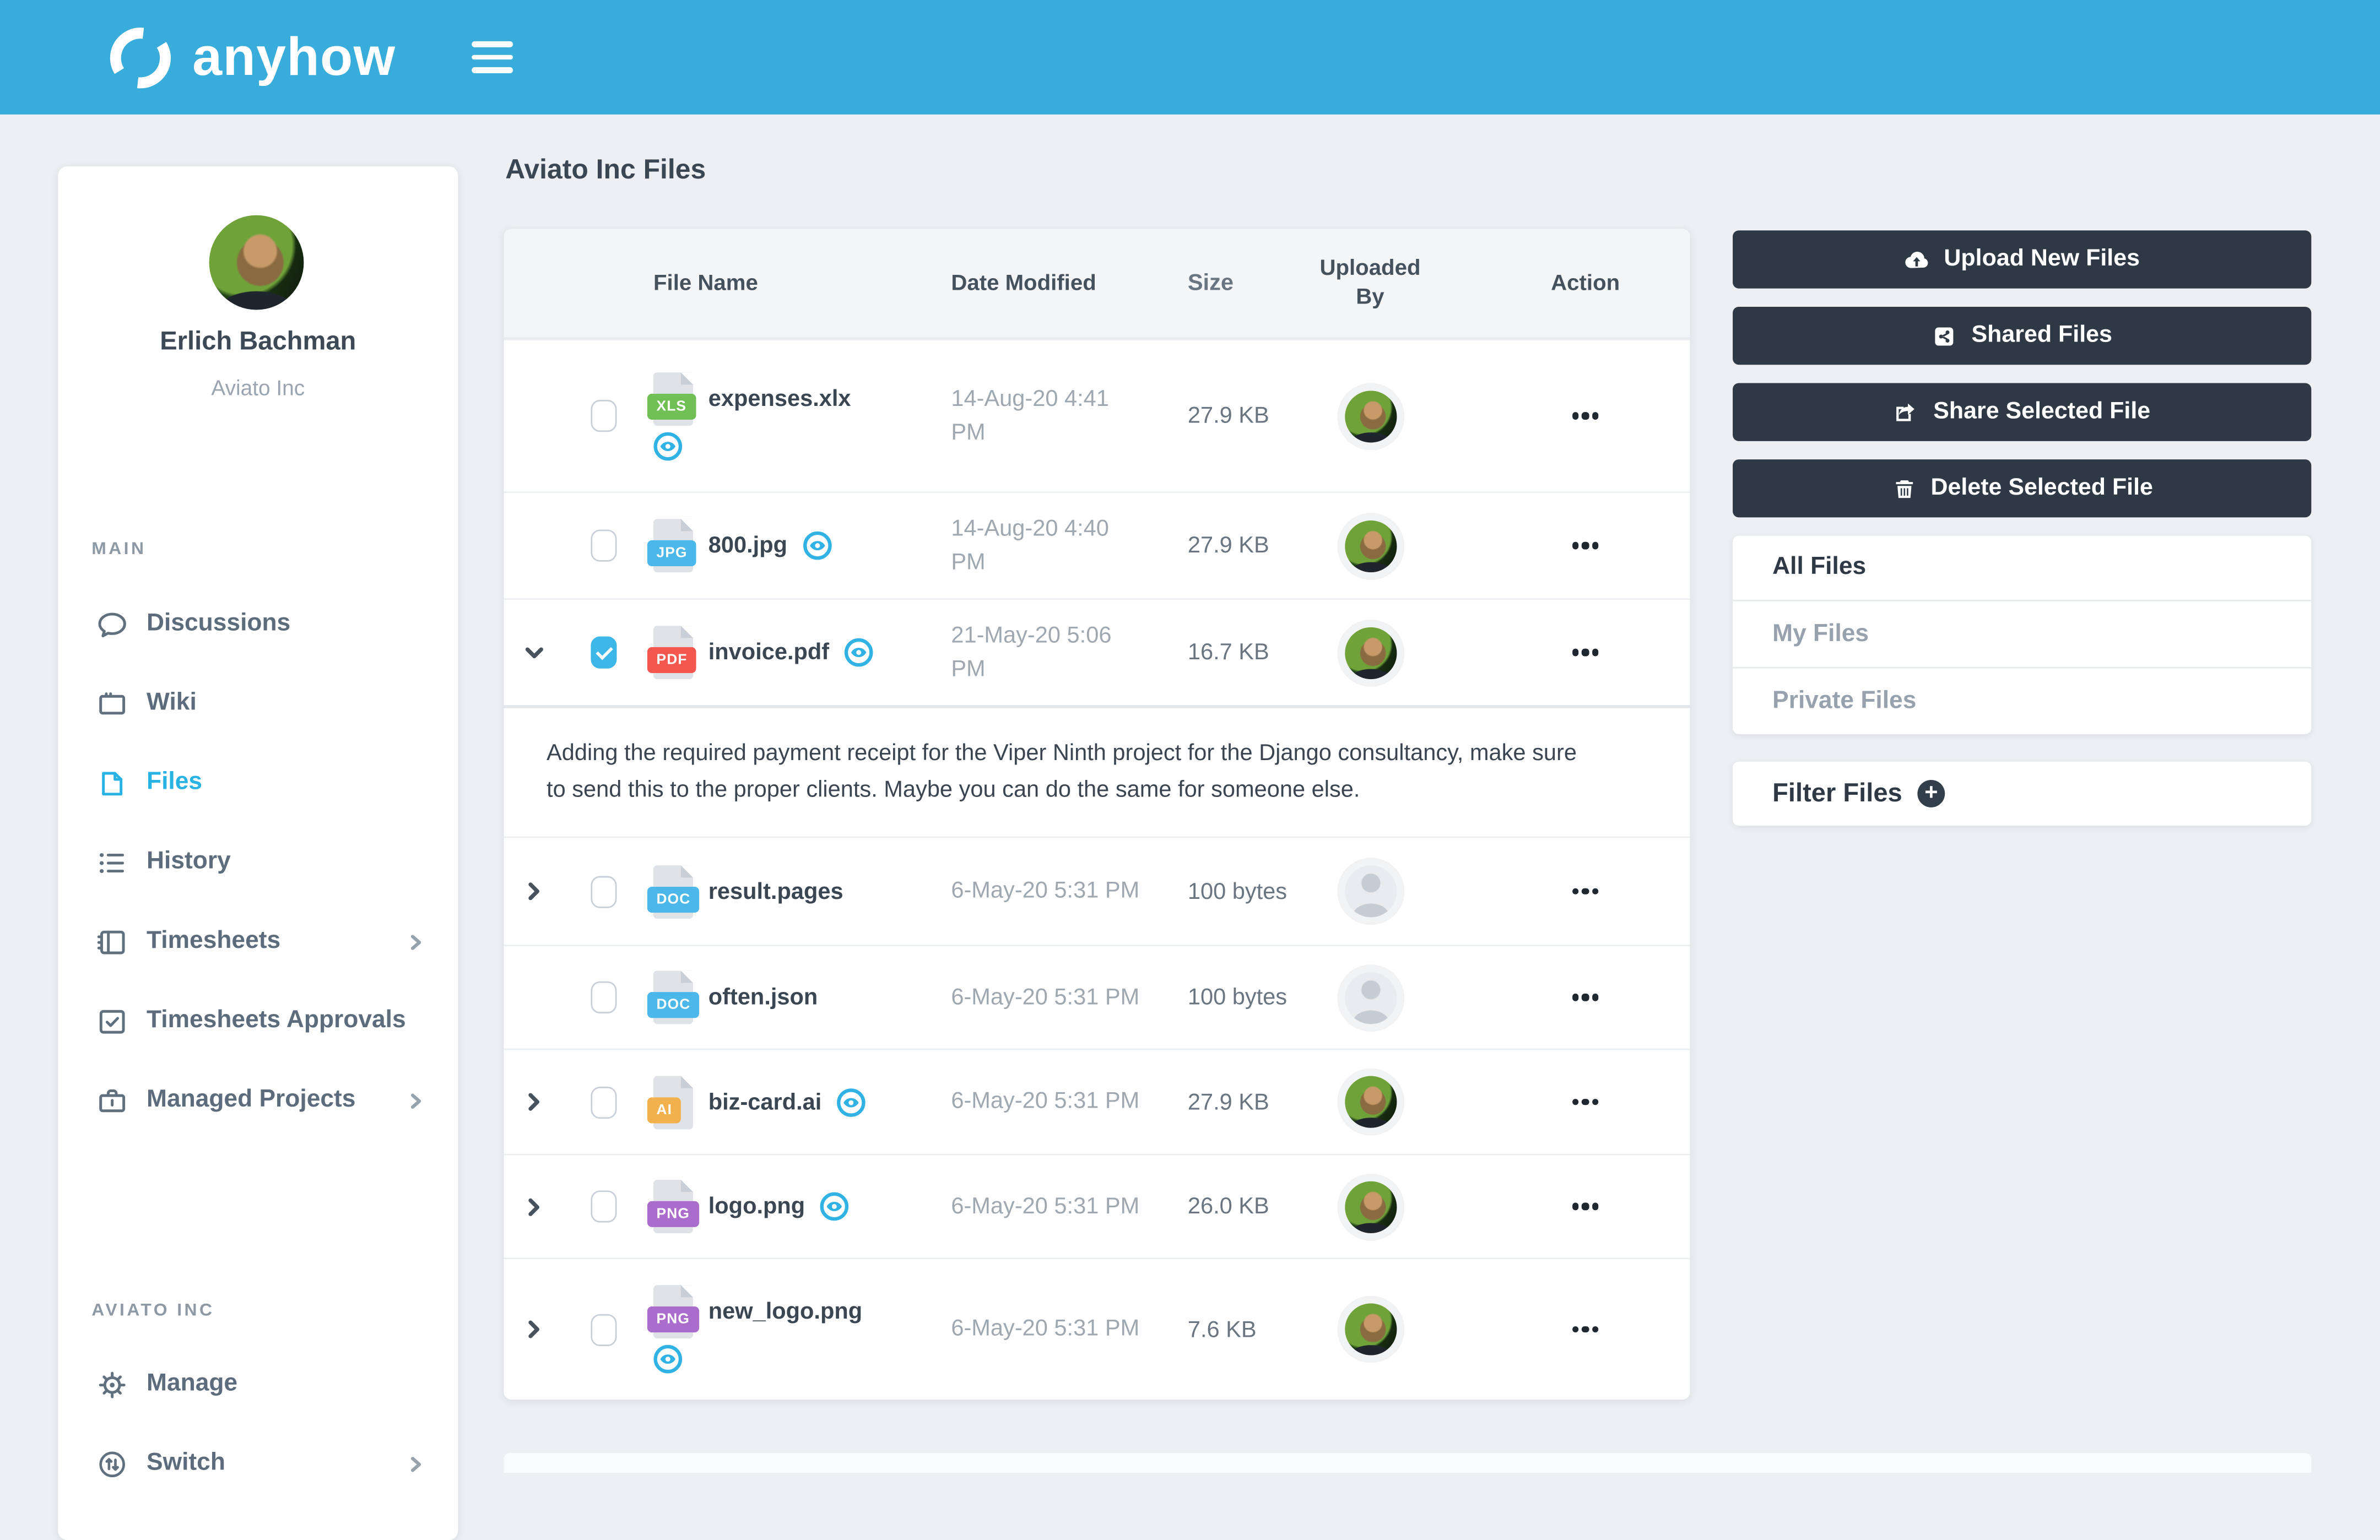 Image resolution: width=2380 pixels, height=1540 pixels. Describe the element at coordinates (1585, 283) in the screenshot. I see `col-action: Action` at that location.